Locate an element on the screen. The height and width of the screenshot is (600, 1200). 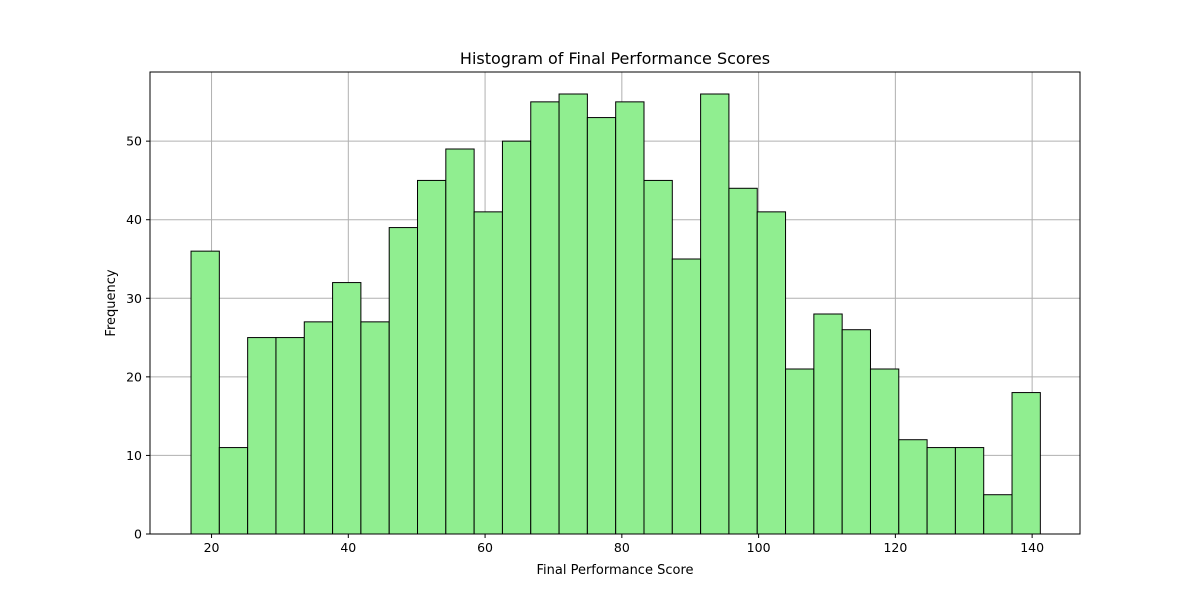
x-tick-label: 140 is located at coordinates (1032, 547).